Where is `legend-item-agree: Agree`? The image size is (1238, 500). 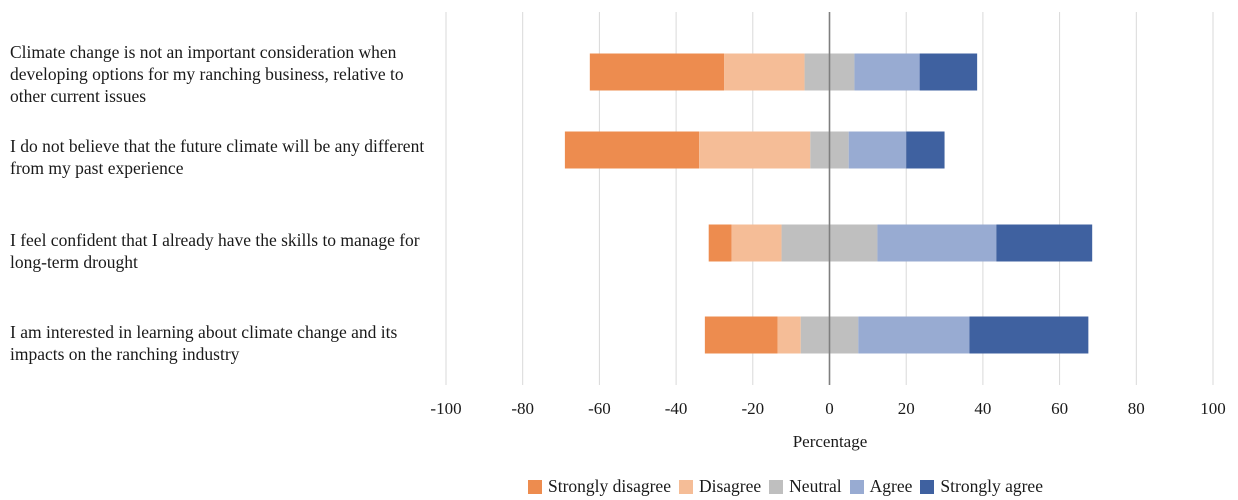 legend-item-agree: Agree is located at coordinates (881, 486).